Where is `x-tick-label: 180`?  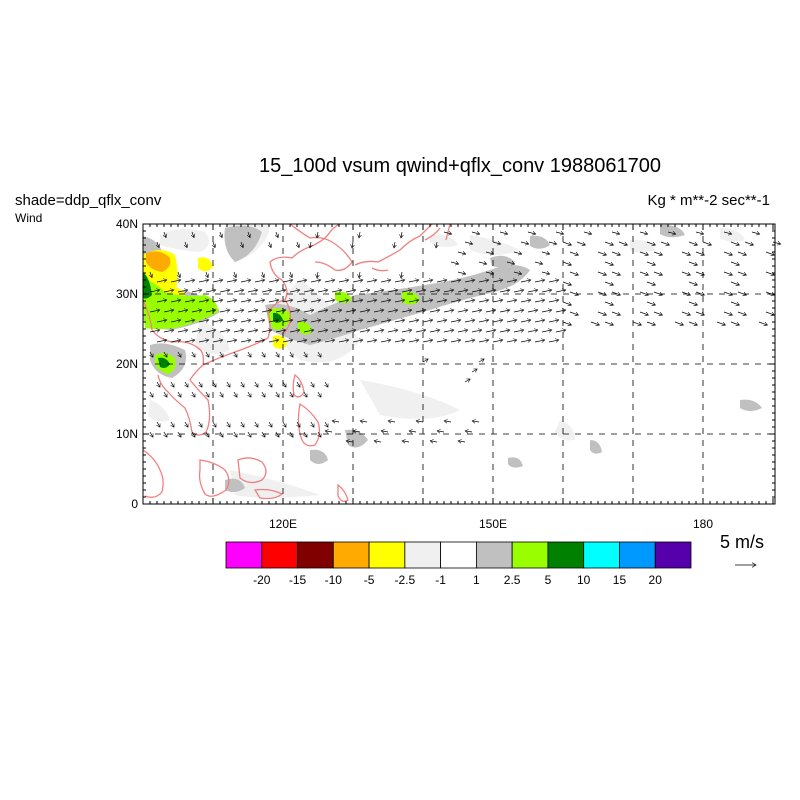
x-tick-label: 180 is located at coordinates (703, 524).